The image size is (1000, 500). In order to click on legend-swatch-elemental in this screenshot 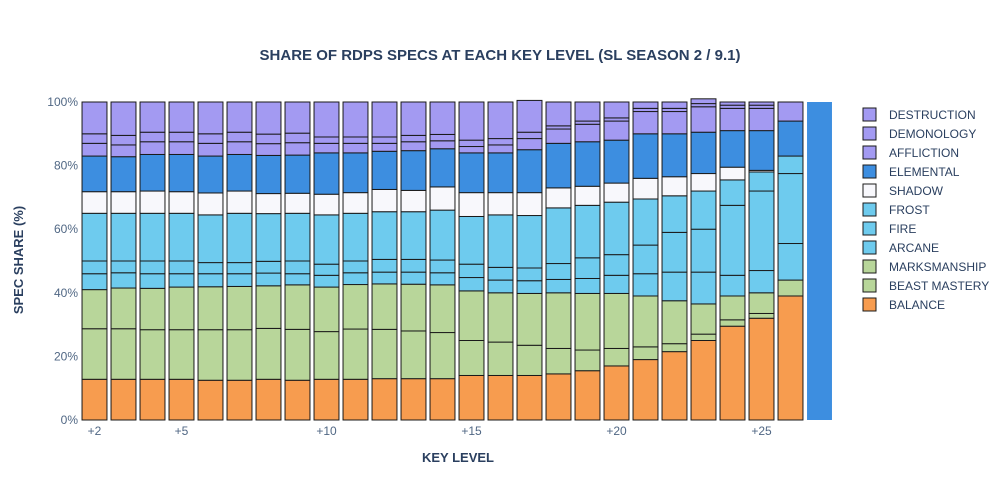, I will do `click(869, 171)`.